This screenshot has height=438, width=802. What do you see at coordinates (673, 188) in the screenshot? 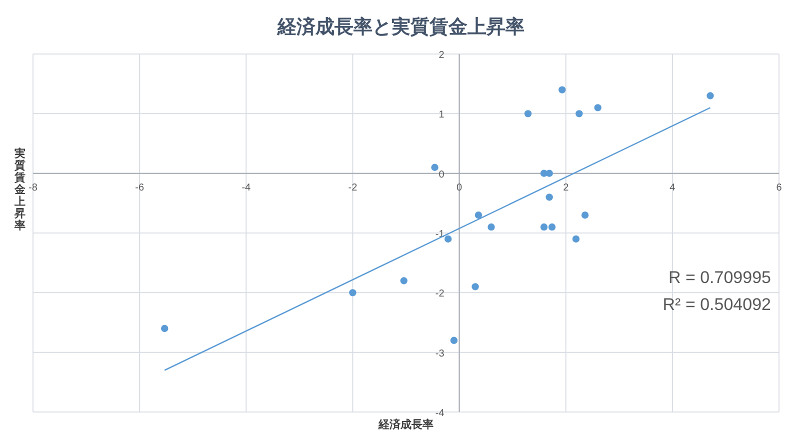
I see `x-tick-label: 4` at bounding box center [673, 188].